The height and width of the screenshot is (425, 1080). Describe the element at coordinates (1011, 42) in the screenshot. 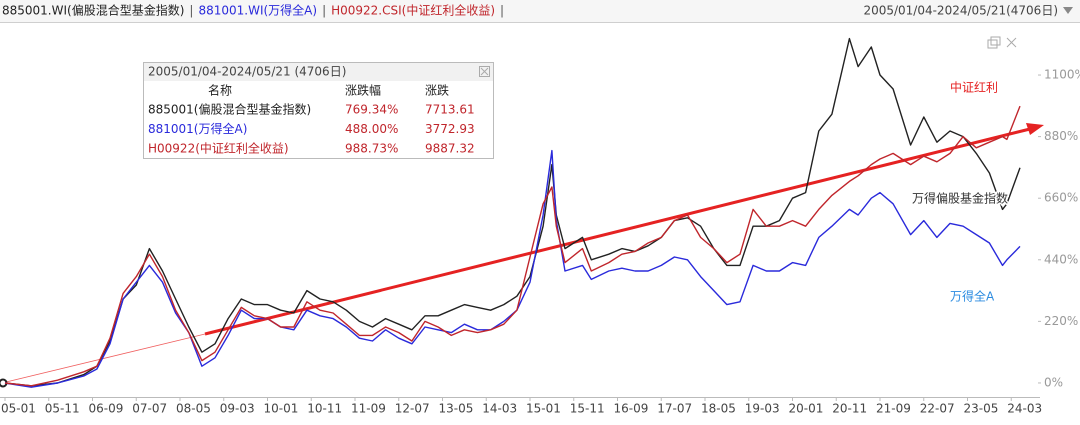

I see `close-icon` at that location.